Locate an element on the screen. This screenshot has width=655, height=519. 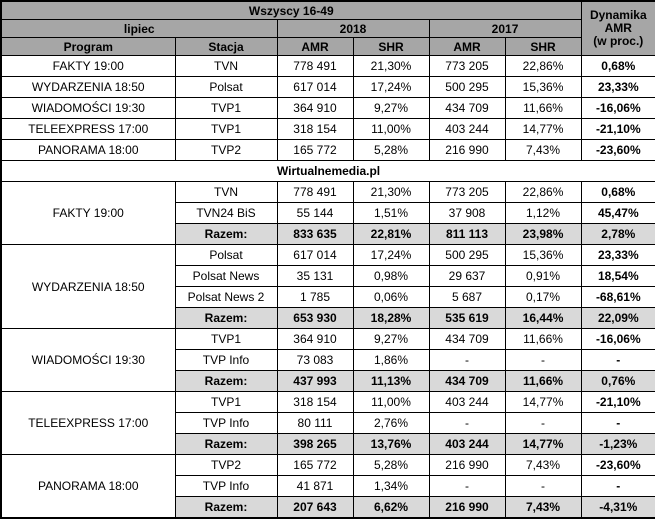
value-cell: 9,27% is located at coordinates (391, 339).